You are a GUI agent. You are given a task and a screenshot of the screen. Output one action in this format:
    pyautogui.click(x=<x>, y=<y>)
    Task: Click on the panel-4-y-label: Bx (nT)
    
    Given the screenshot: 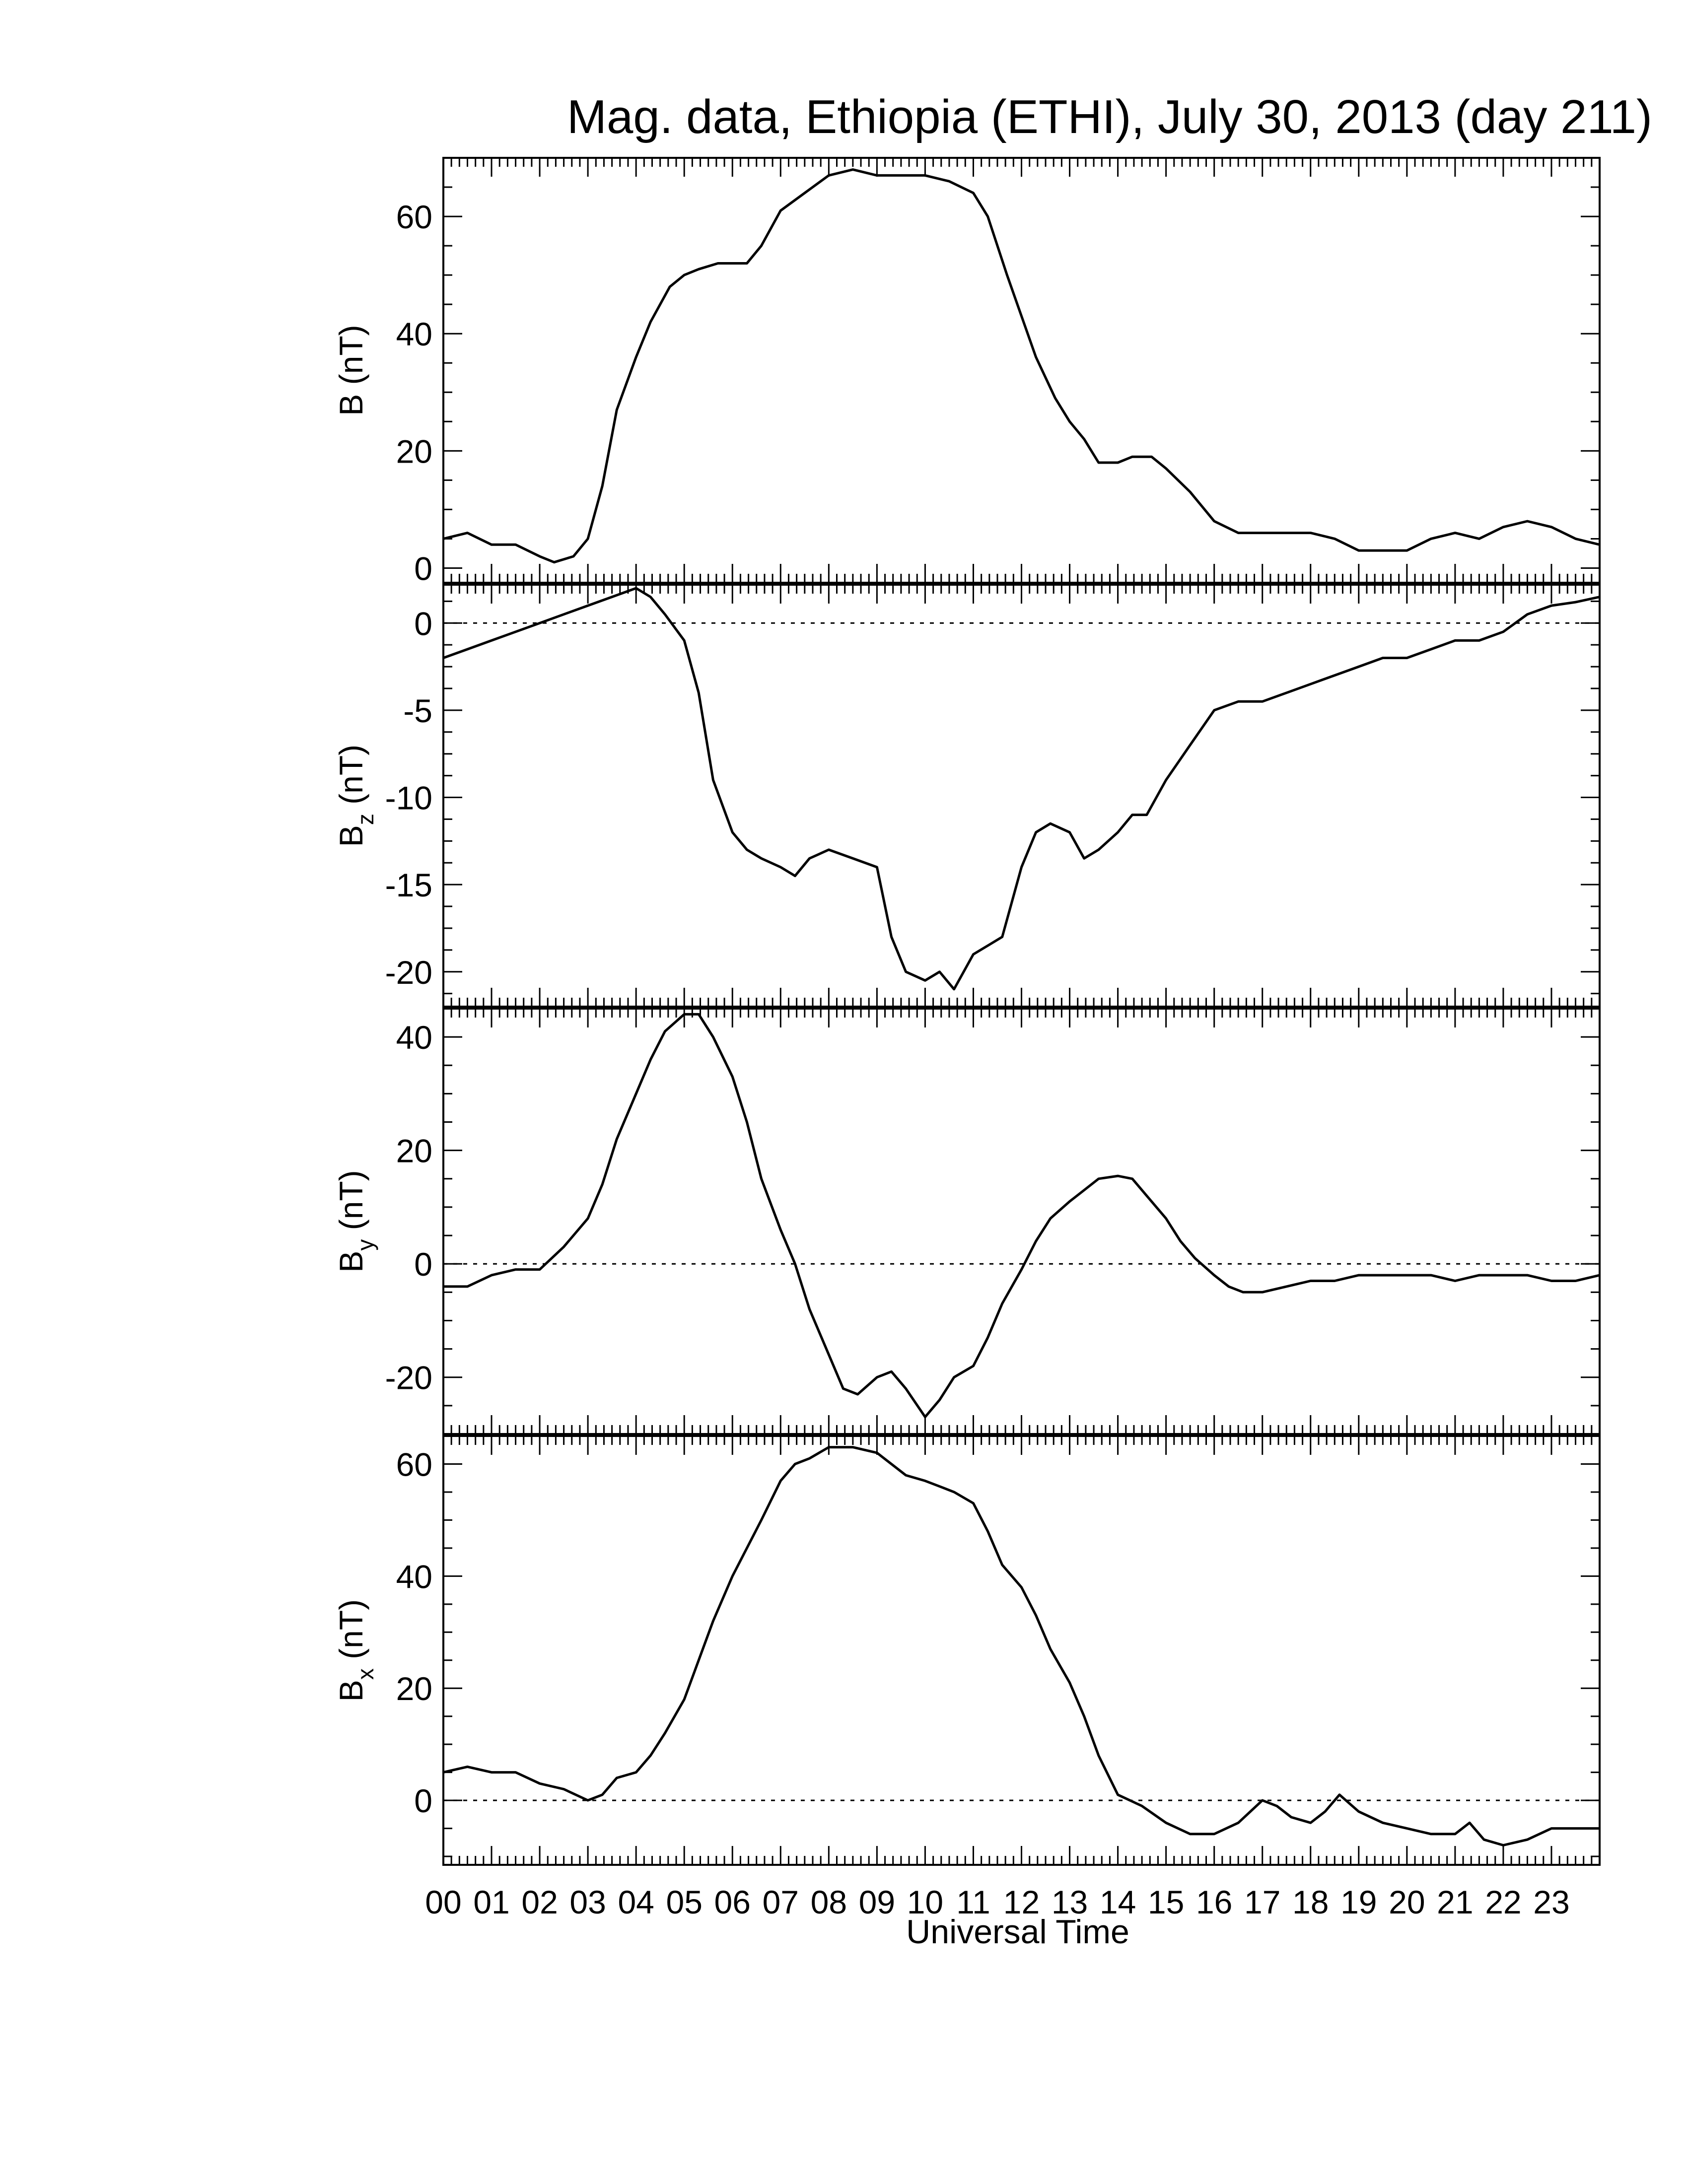 What is the action you would take?
    pyautogui.click(x=355, y=1650)
    